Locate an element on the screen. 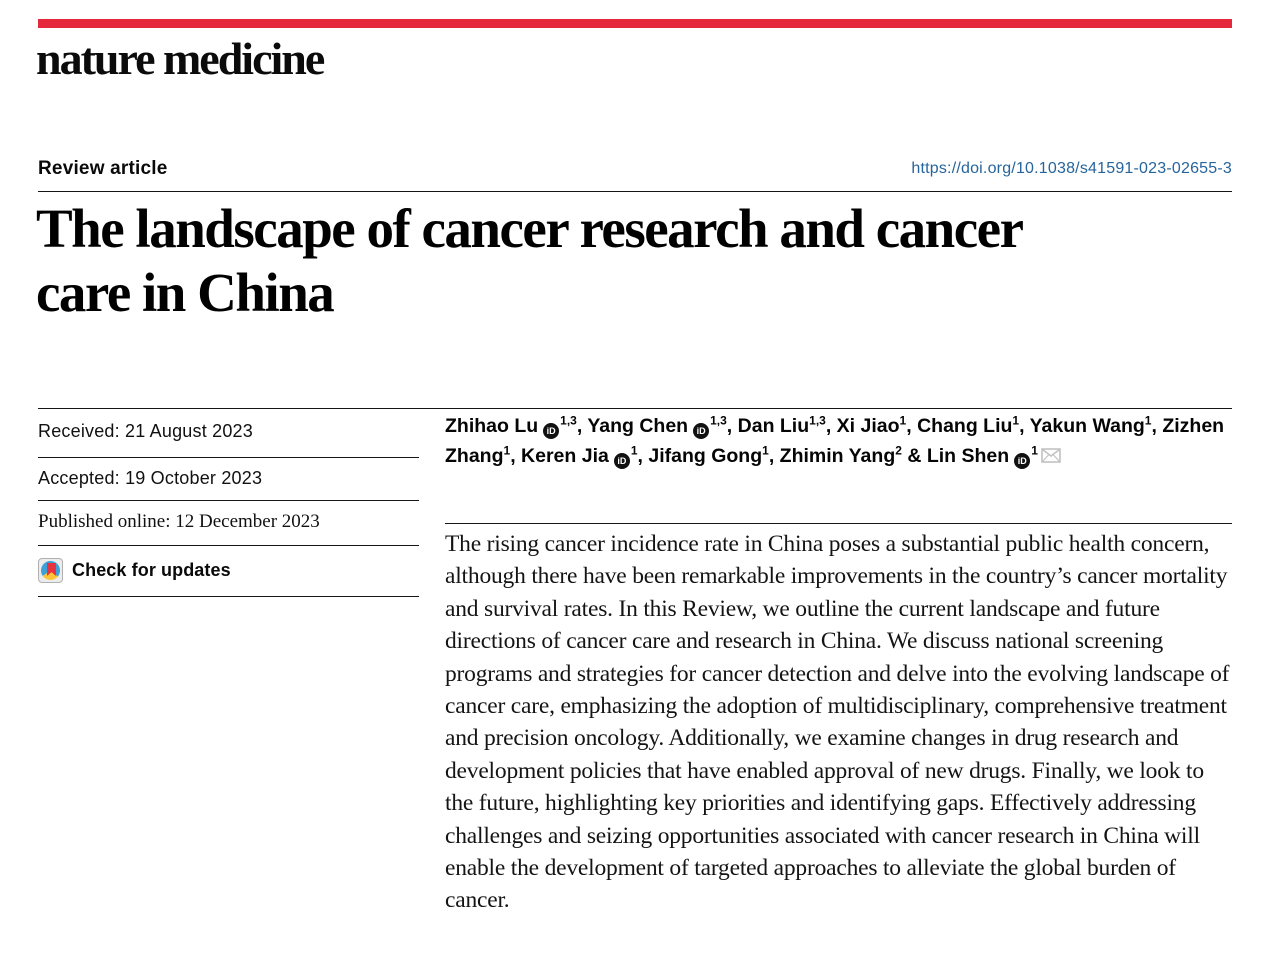  crossmark-icon is located at coordinates (50, 570).